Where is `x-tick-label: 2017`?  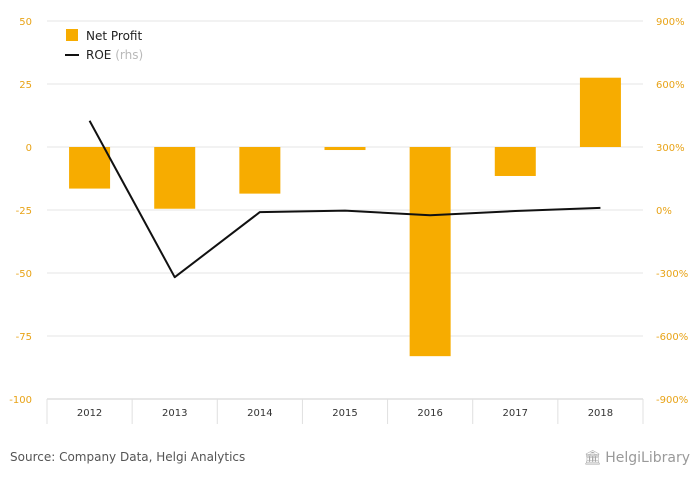 x-tick-label: 2017 is located at coordinates (515, 413).